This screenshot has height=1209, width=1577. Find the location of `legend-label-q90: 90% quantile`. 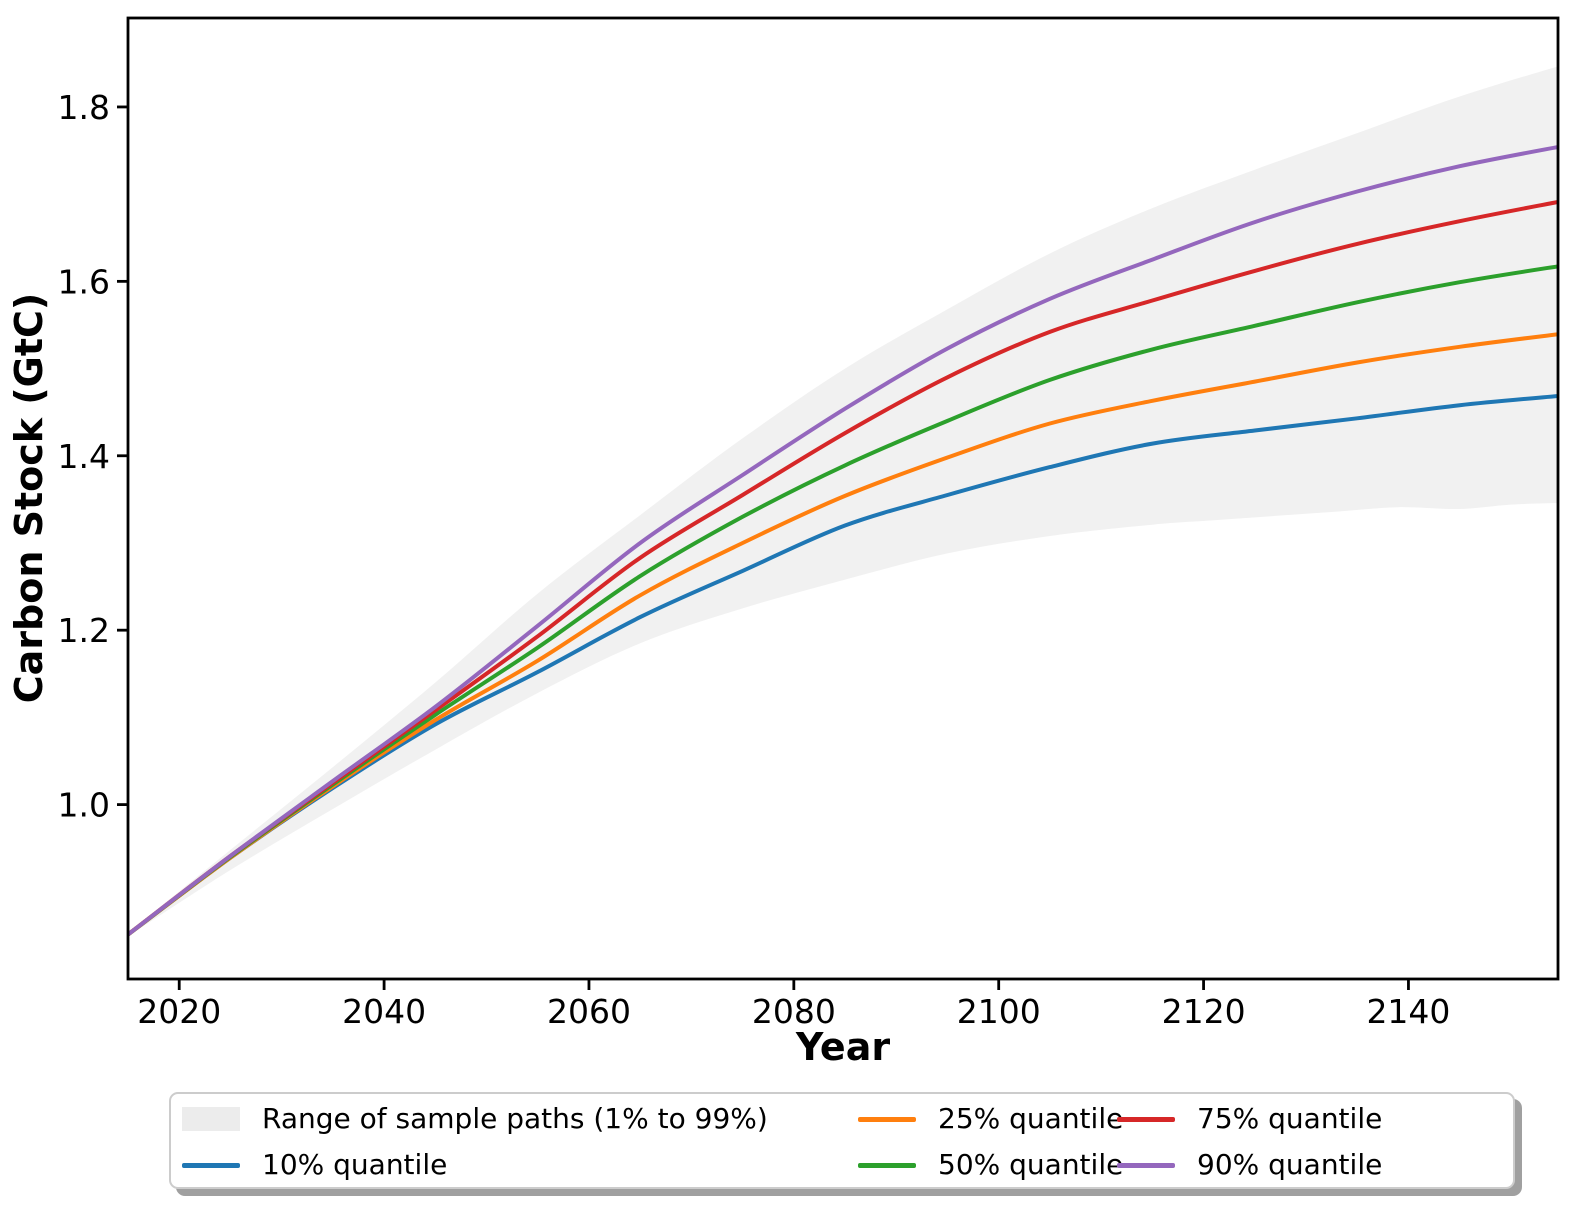

legend-label-q90: 90% quantile is located at coordinates (1290, 1164).